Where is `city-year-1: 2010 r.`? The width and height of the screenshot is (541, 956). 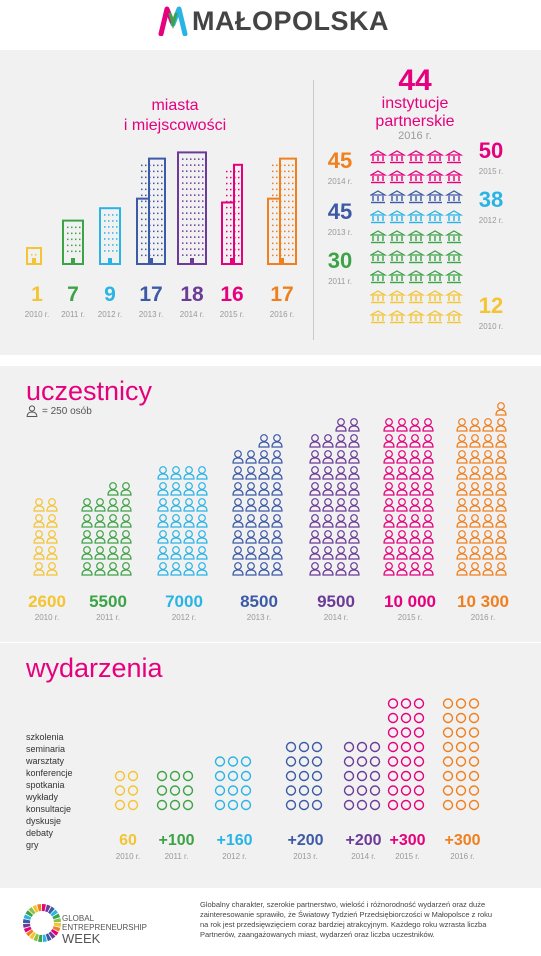 city-year-1: 2010 r. is located at coordinates (37, 314).